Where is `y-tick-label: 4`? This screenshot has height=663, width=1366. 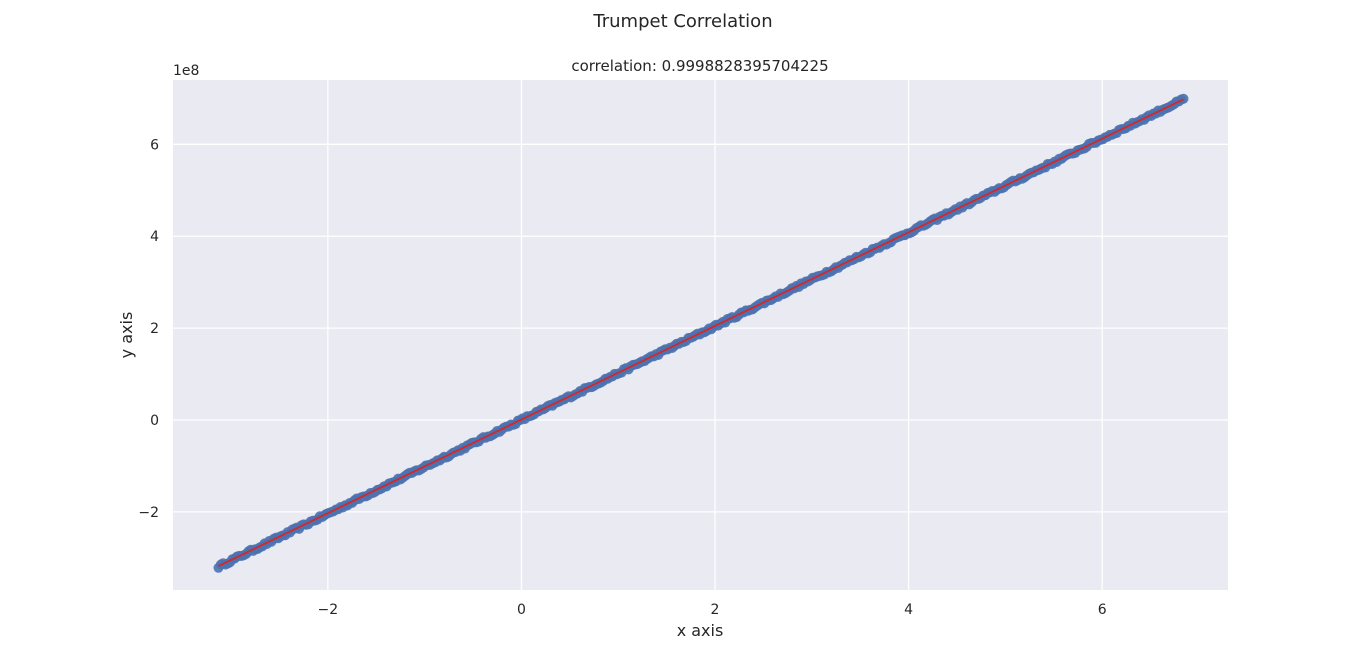 y-tick-label: 4 is located at coordinates (154, 237).